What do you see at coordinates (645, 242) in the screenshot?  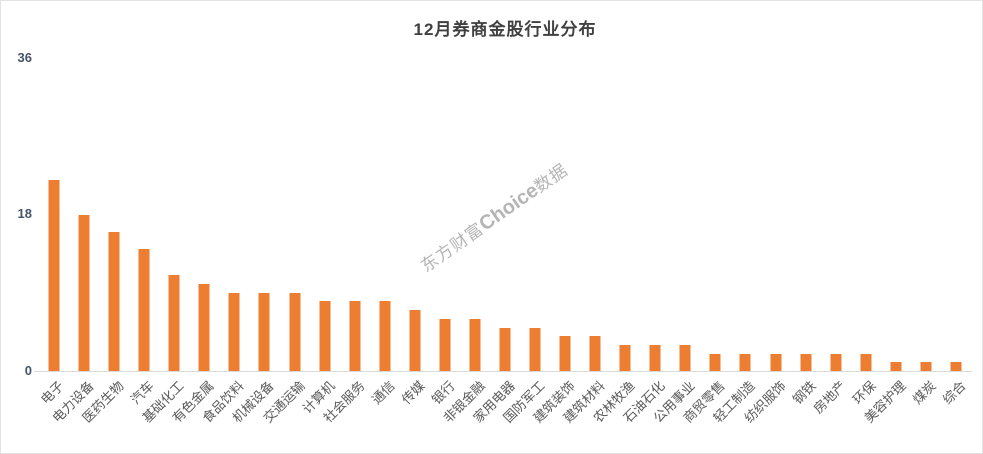 I see `bar-column: 石油石化` at bounding box center [645, 242].